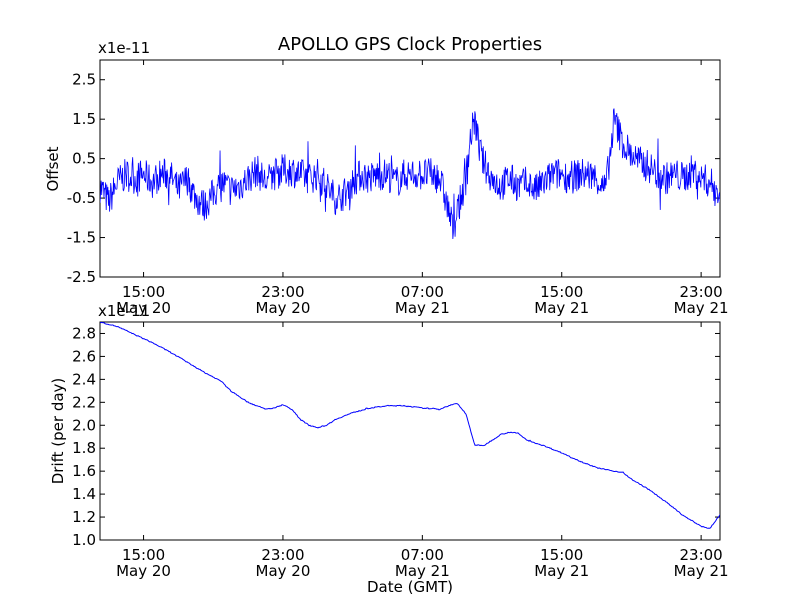 The width and height of the screenshot is (800, 600). What do you see at coordinates (81, 277) in the screenshot?
I see `offset-y-tick-label: -2.5` at bounding box center [81, 277].